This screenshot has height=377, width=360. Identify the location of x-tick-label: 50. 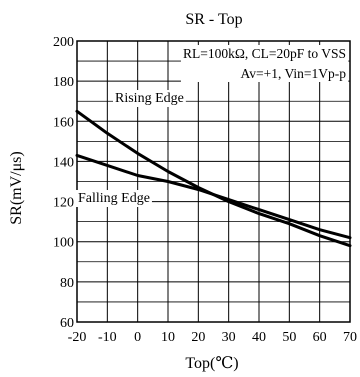
(289, 337).